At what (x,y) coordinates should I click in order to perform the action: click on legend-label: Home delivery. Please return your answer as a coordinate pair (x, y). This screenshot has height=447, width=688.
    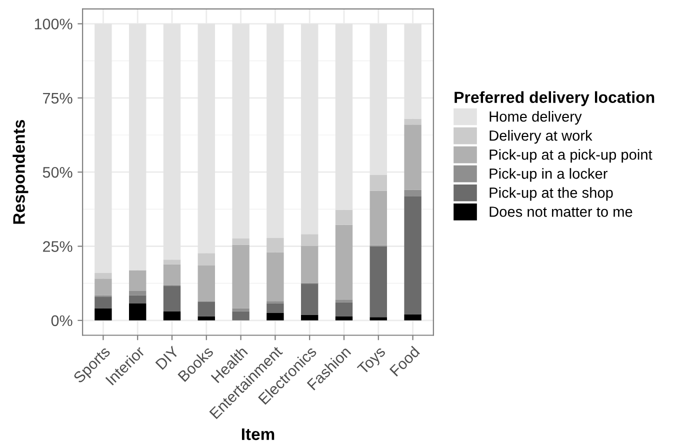
    Looking at the image, I should click on (536, 118).